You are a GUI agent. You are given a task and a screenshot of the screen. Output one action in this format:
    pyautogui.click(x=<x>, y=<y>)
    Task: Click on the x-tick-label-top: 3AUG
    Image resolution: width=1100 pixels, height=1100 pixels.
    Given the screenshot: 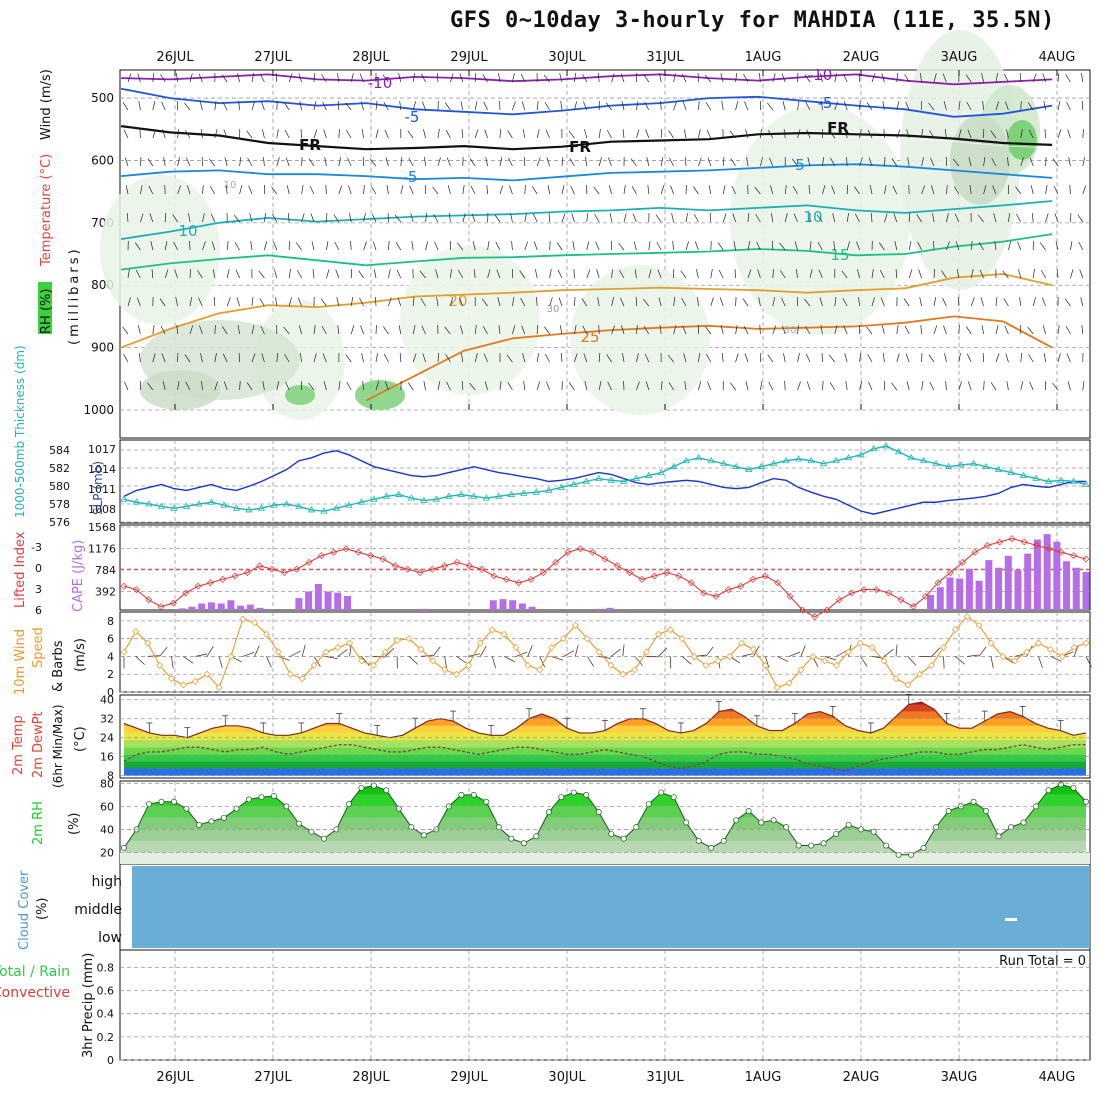 What is the action you would take?
    pyautogui.click(x=959, y=57)
    